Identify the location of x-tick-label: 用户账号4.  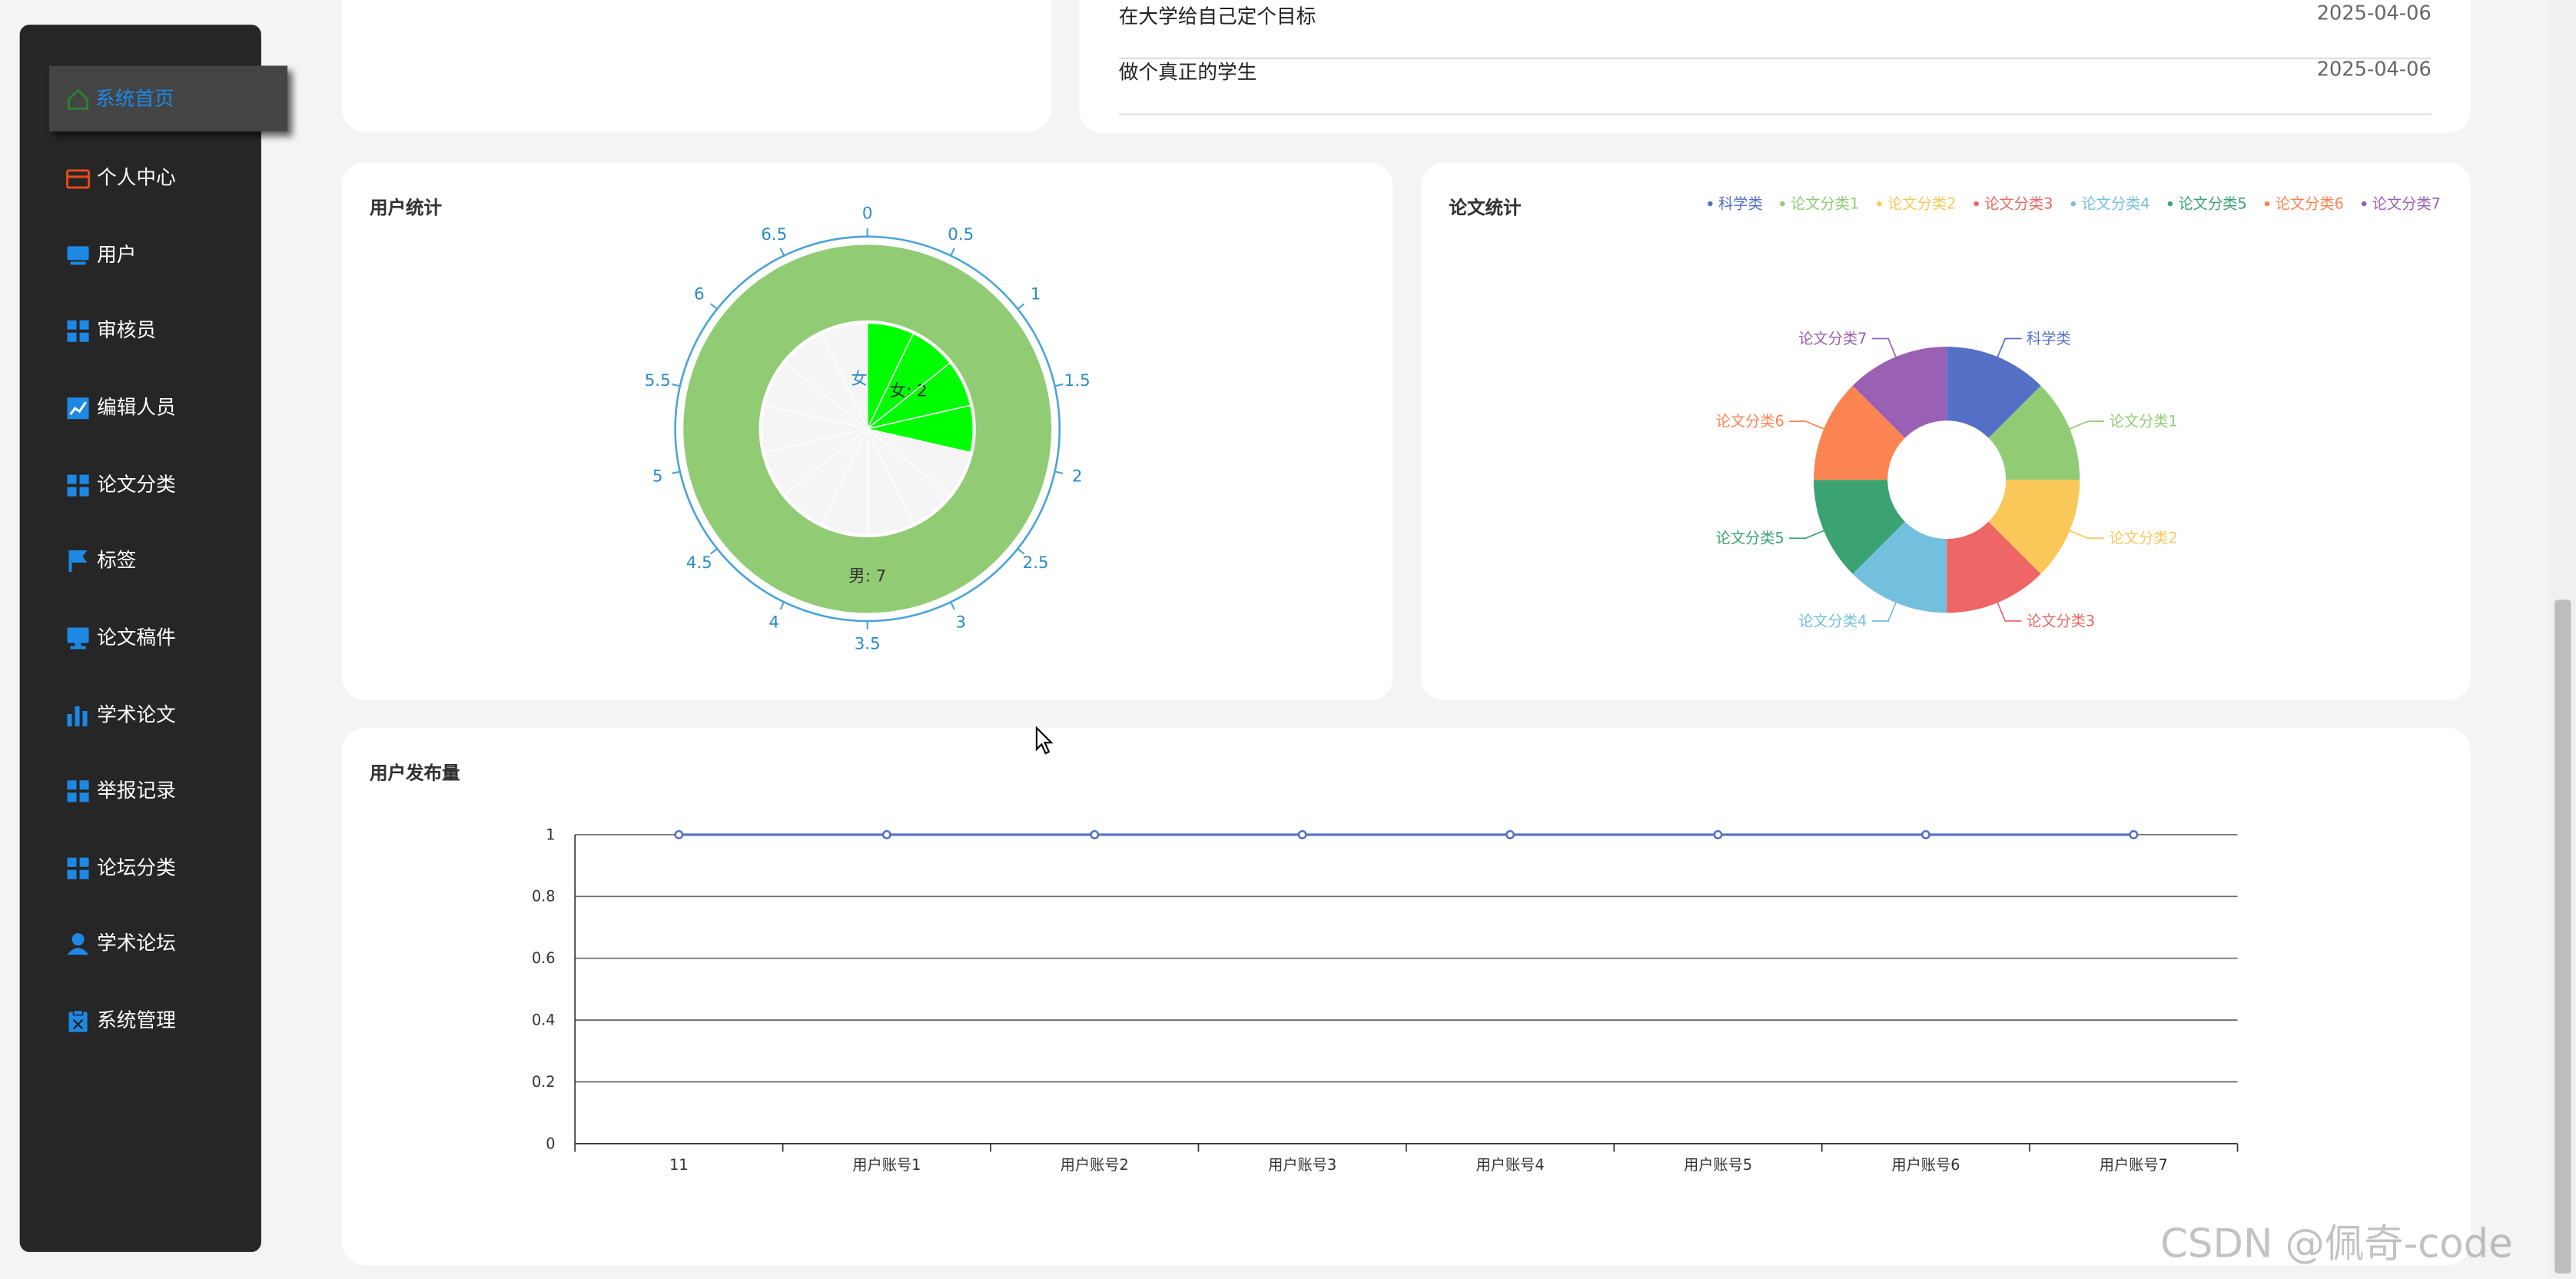
(1510, 1165).